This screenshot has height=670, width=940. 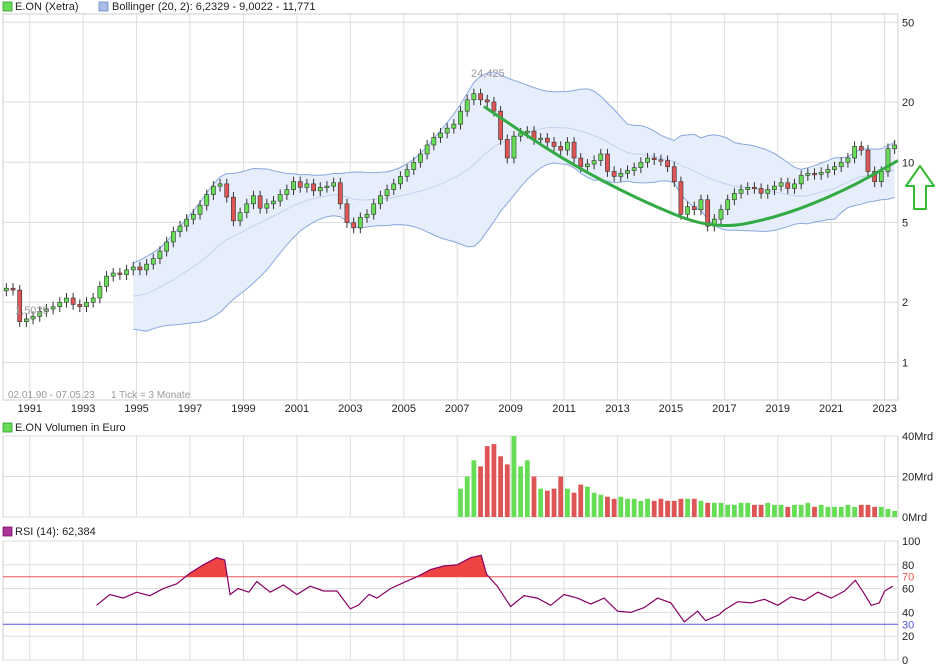 What do you see at coordinates (190, 409) in the screenshot?
I see `x-tick-label: 1997` at bounding box center [190, 409].